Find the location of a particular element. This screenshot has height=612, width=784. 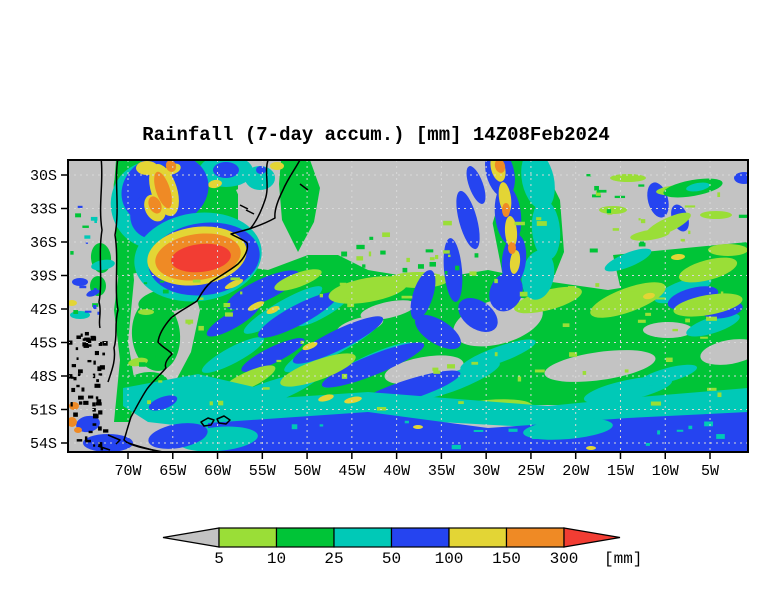

colorbar-threshold-label: 5 is located at coordinates (219, 559).